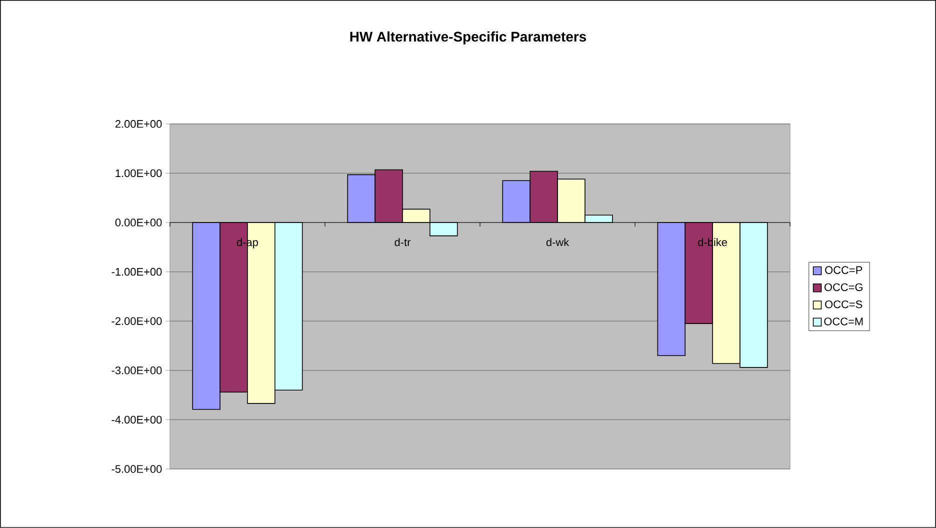  What do you see at coordinates (843, 270) in the screenshot?
I see `legend-label: OCC=P` at bounding box center [843, 270].